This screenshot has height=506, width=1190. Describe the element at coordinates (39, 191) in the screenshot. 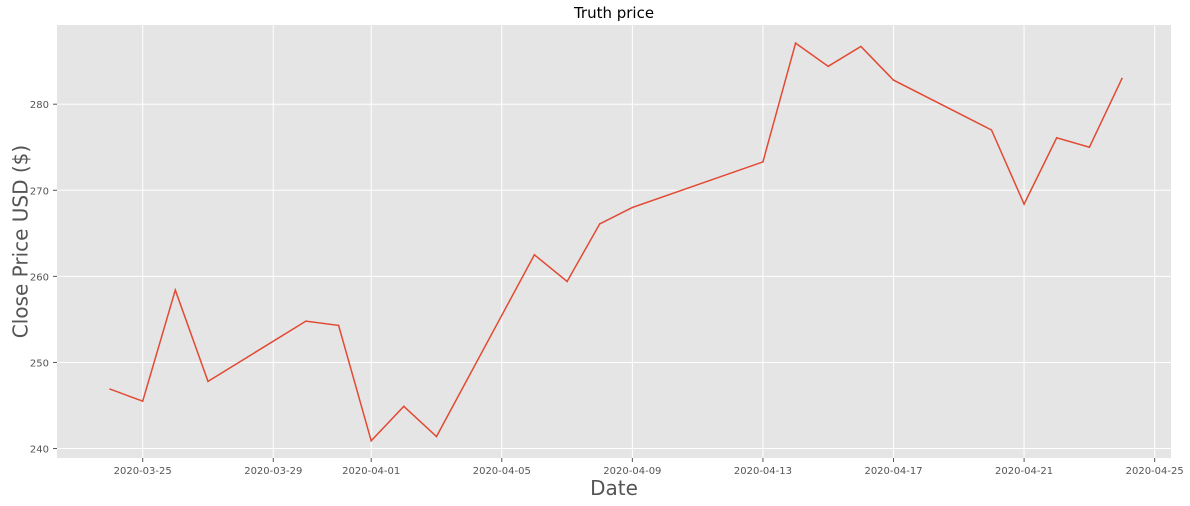

I see `y-tick-label: 270` at that location.